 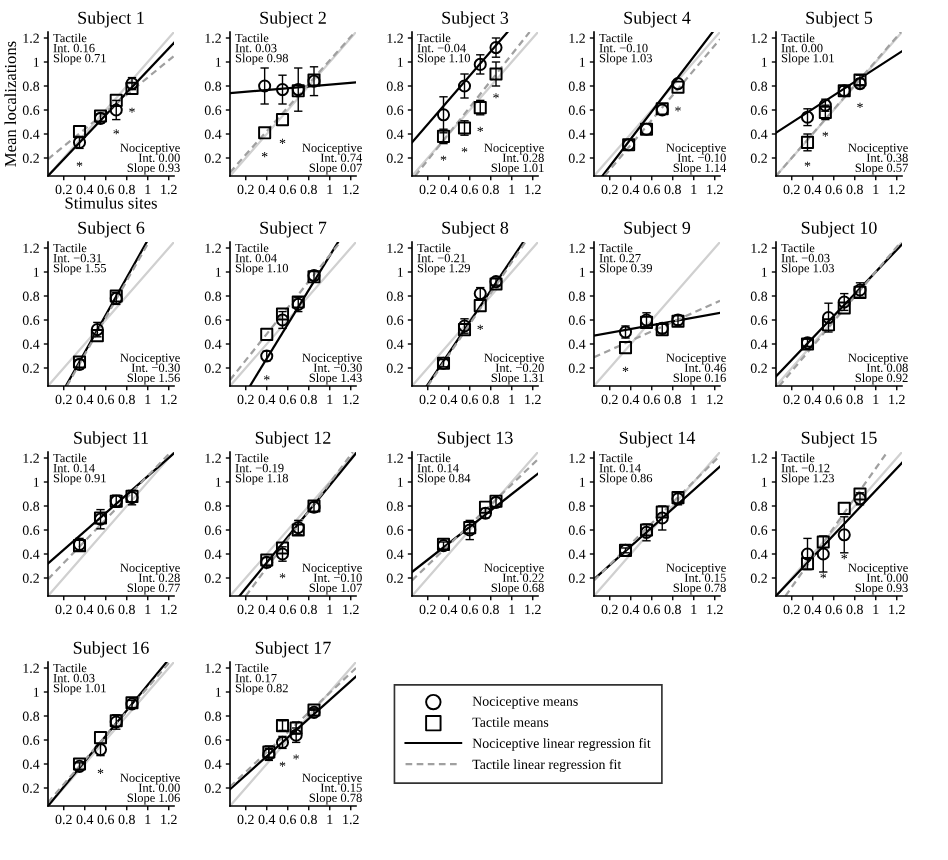 I want to click on chart-title: Subject 8, so click(x=475, y=229).